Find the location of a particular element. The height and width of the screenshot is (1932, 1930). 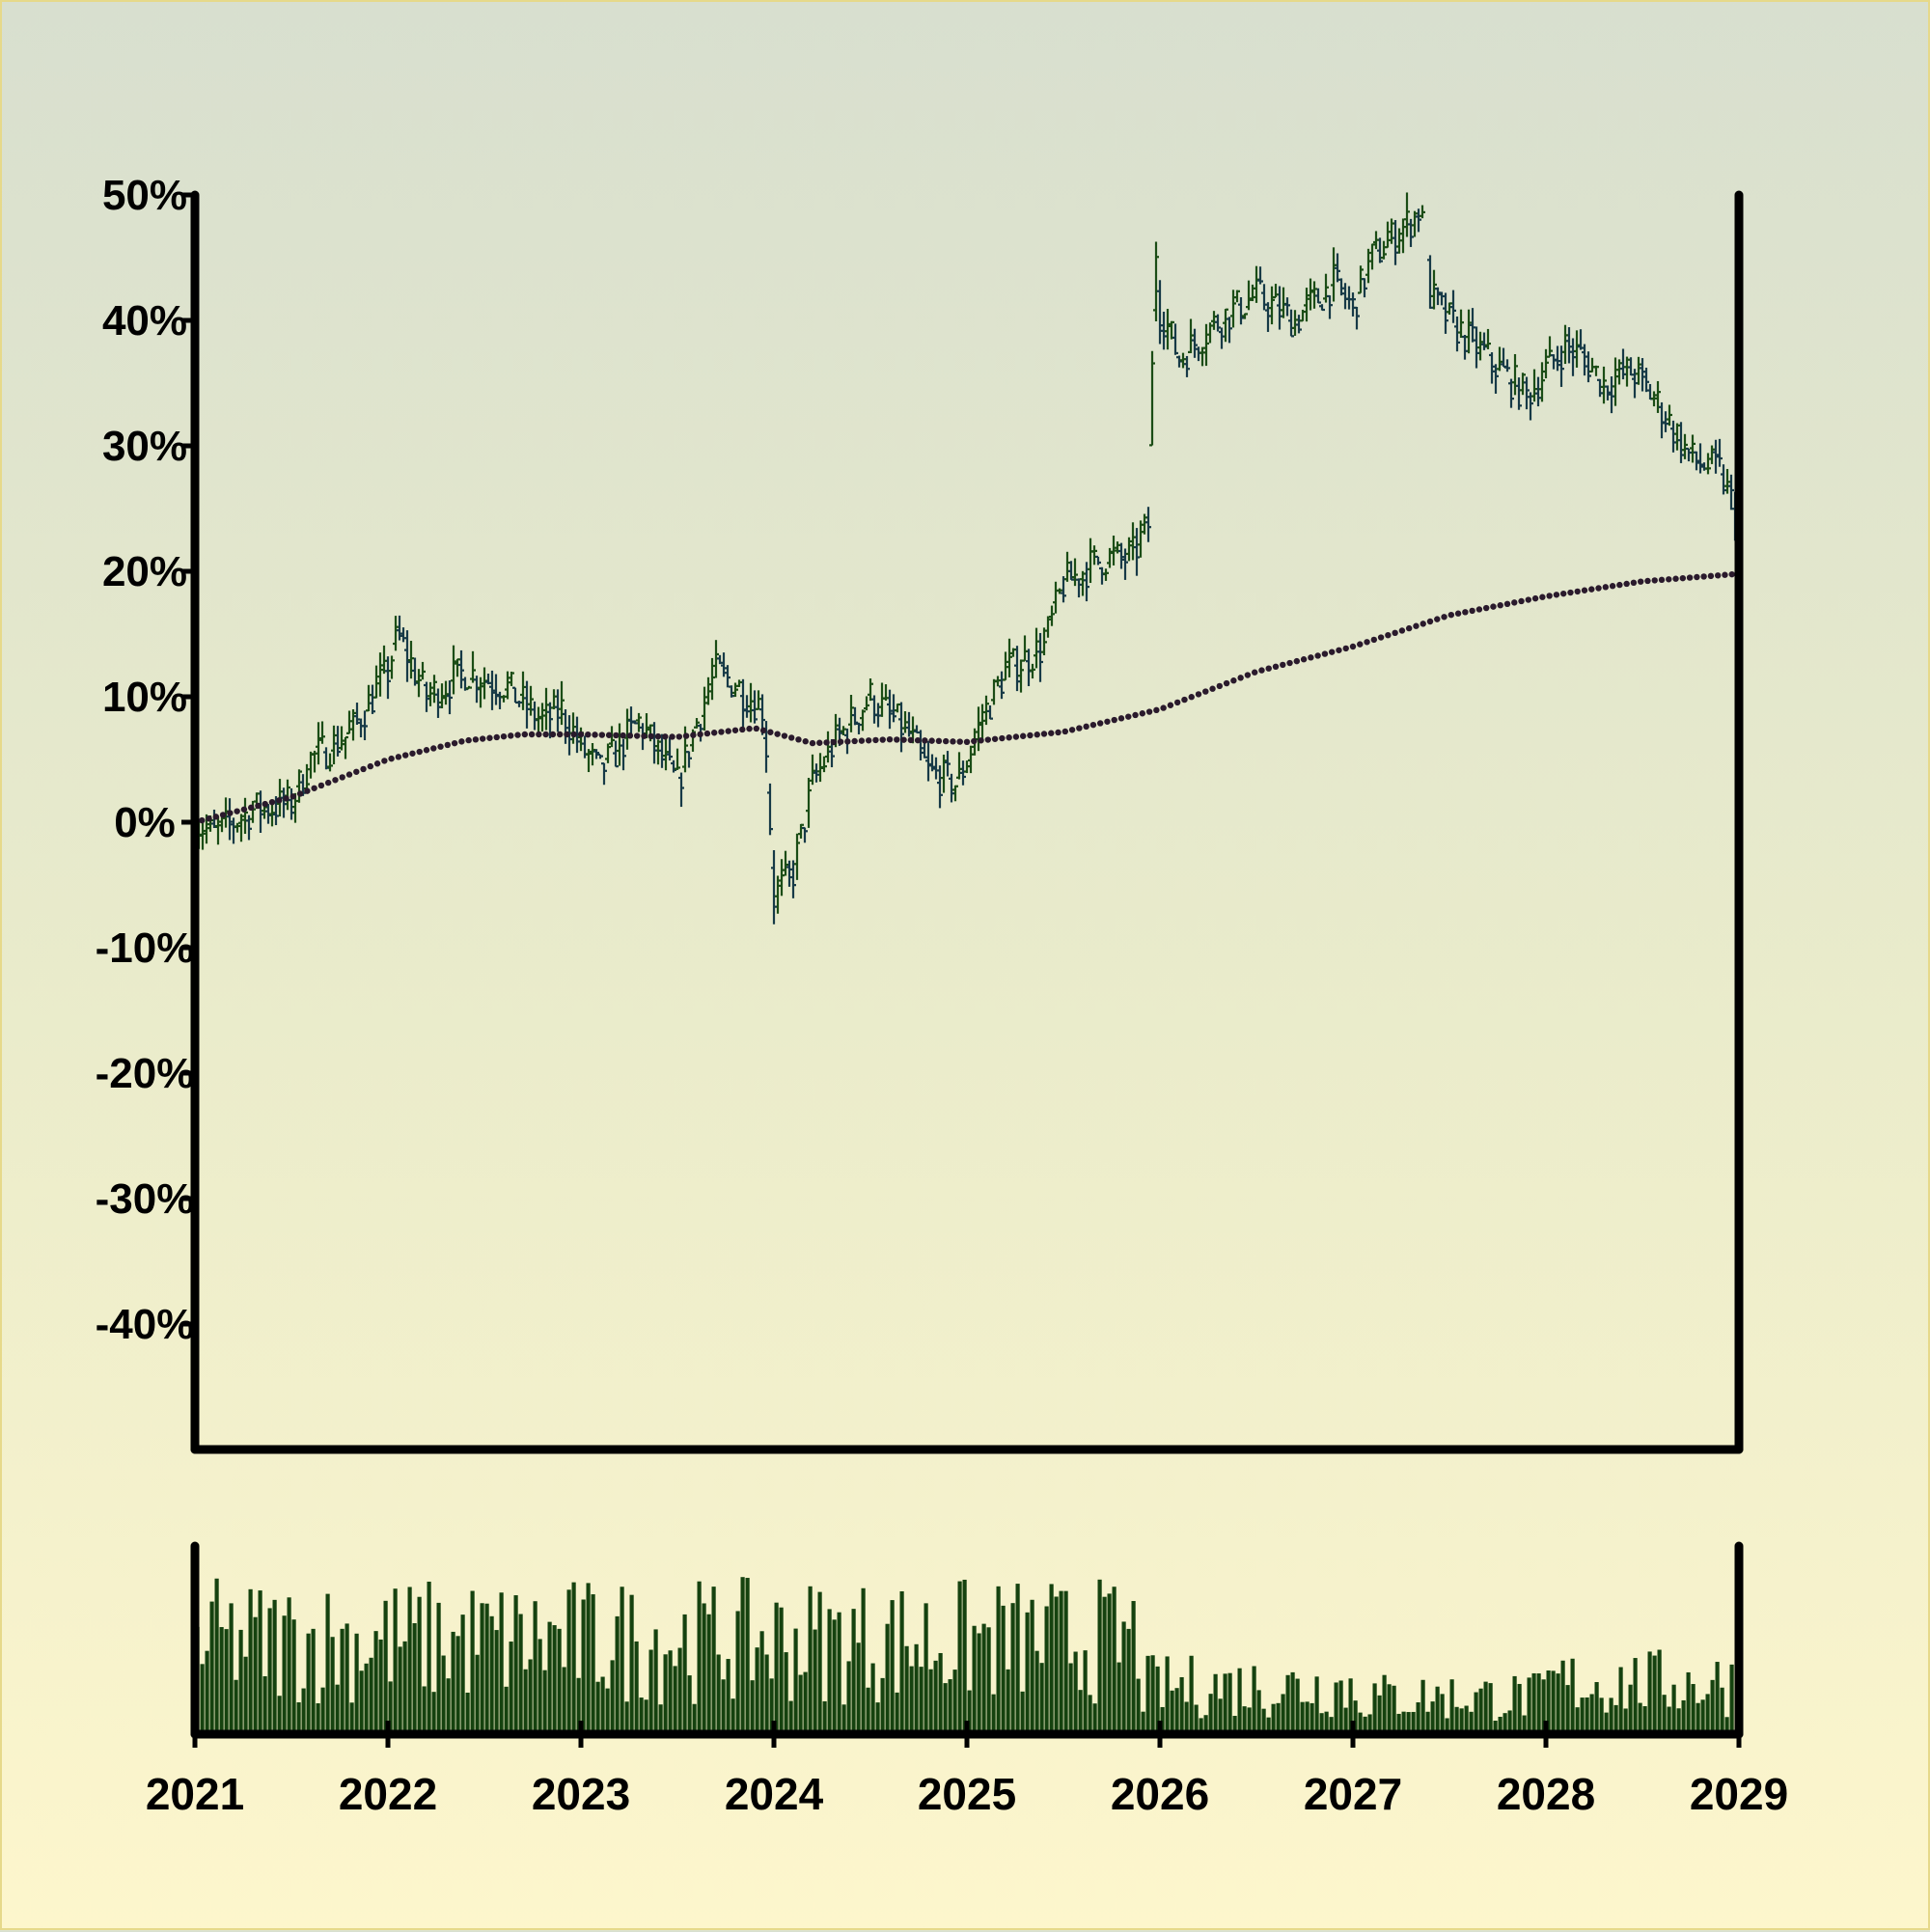

y-tick-label: -20% is located at coordinates (145, 1073).